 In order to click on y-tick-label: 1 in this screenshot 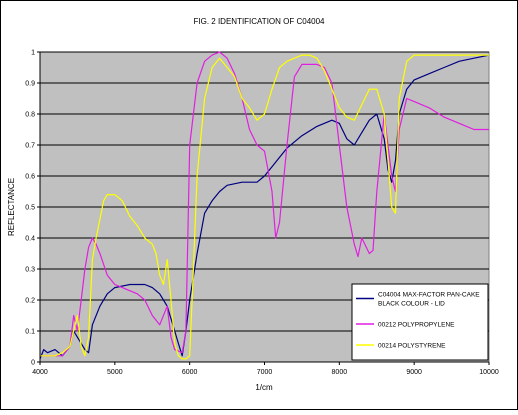, I will do `click(33, 53)`.